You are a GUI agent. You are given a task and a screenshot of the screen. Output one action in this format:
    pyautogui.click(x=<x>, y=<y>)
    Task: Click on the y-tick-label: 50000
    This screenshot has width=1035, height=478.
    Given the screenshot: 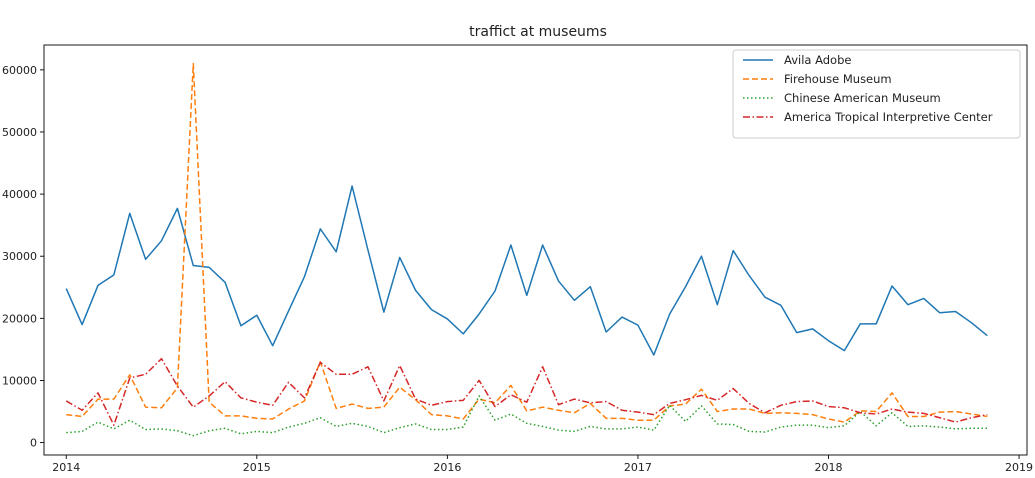 What is the action you would take?
    pyautogui.click(x=19, y=132)
    